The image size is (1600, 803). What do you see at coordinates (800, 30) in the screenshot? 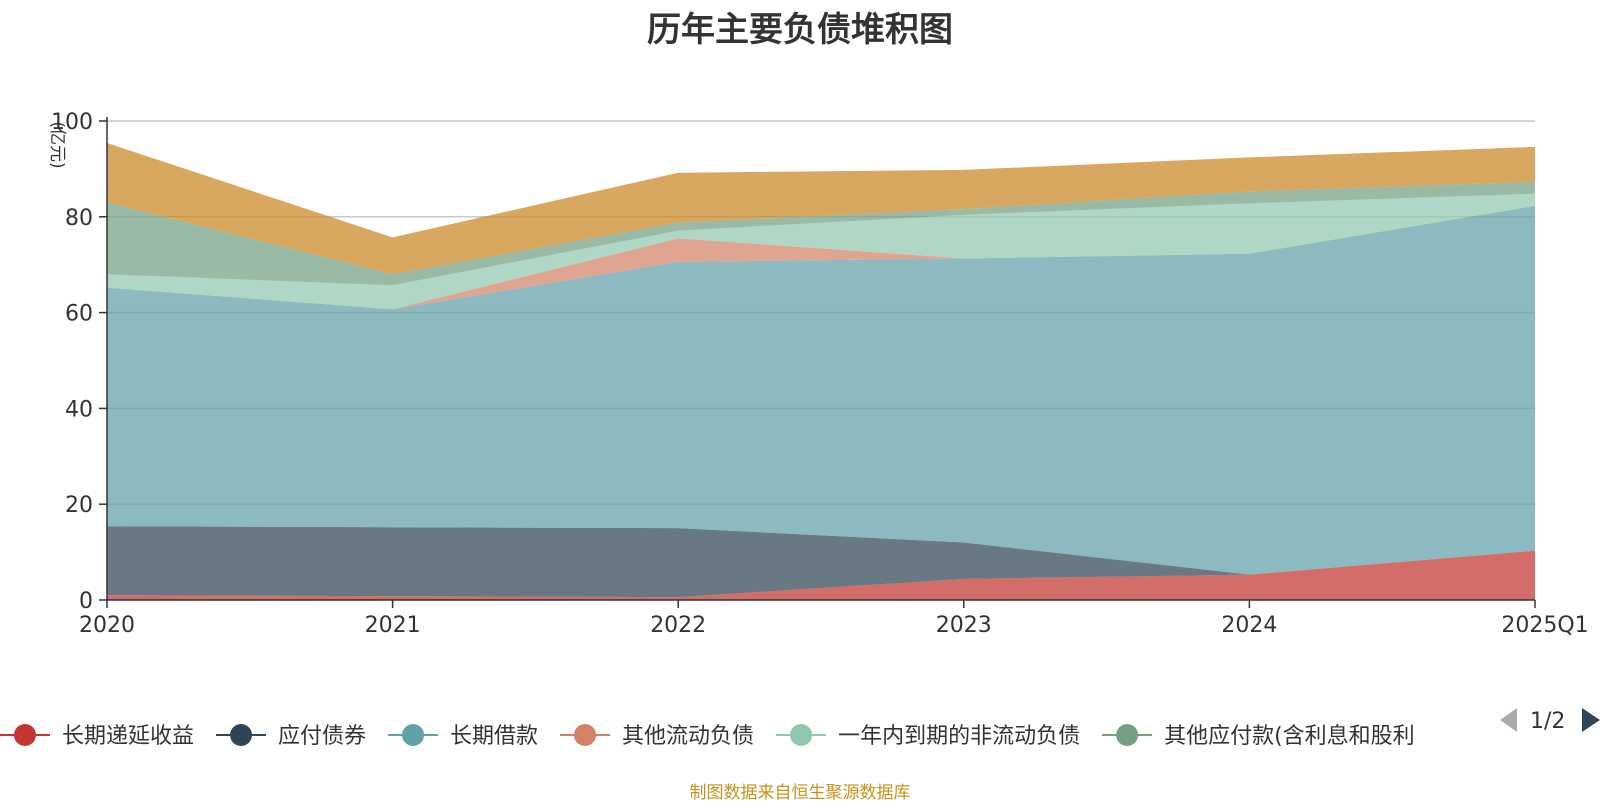
I see `chart-title: 历年主要负债堆积图` at bounding box center [800, 30].